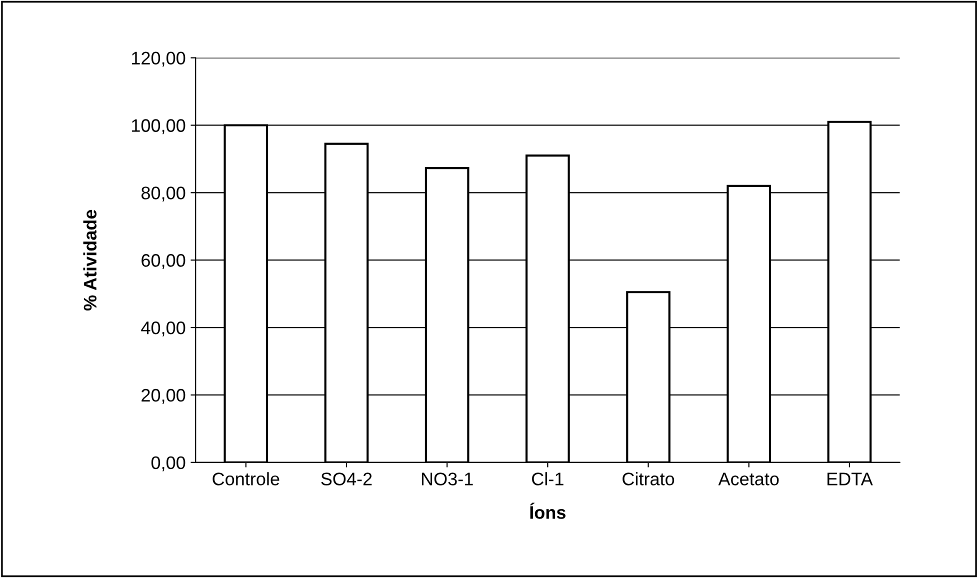 The height and width of the screenshot is (578, 978). I want to click on y-tick-label: 80,00, so click(163, 194).